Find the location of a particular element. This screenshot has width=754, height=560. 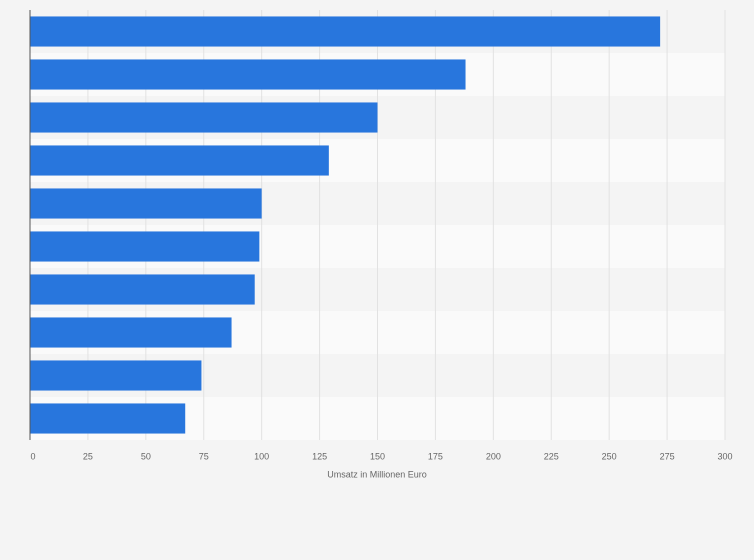

x-tick-label: 150 is located at coordinates (377, 456).